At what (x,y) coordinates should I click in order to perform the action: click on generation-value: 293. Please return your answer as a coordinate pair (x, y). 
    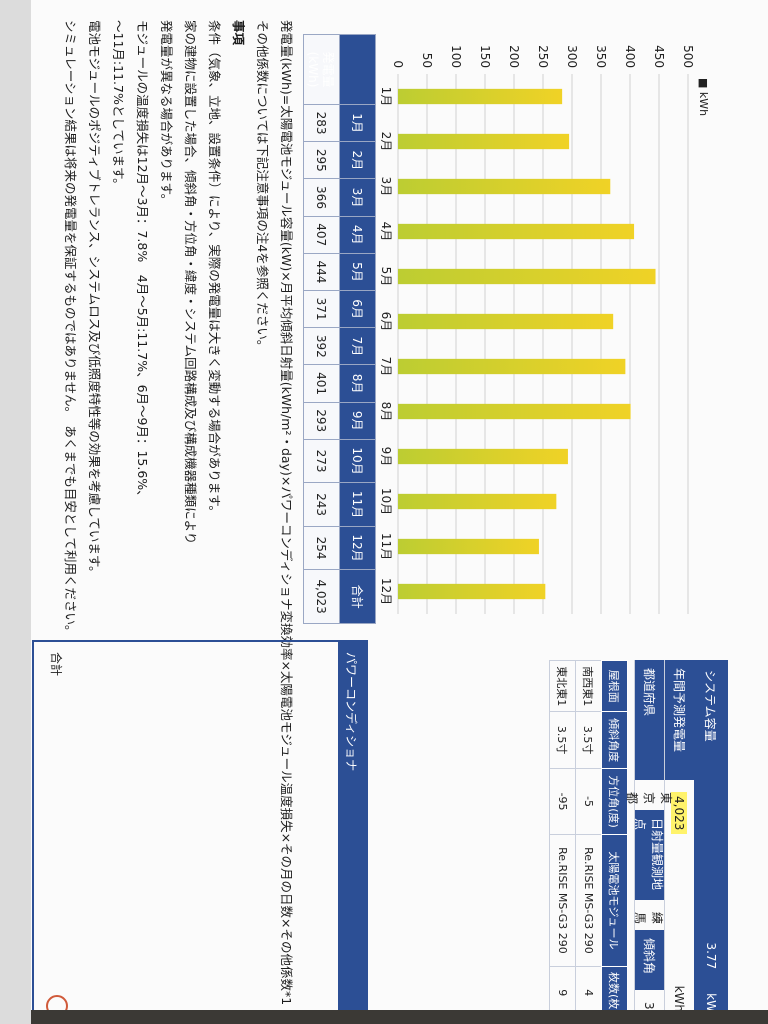
    Looking at the image, I should click on (321, 421).